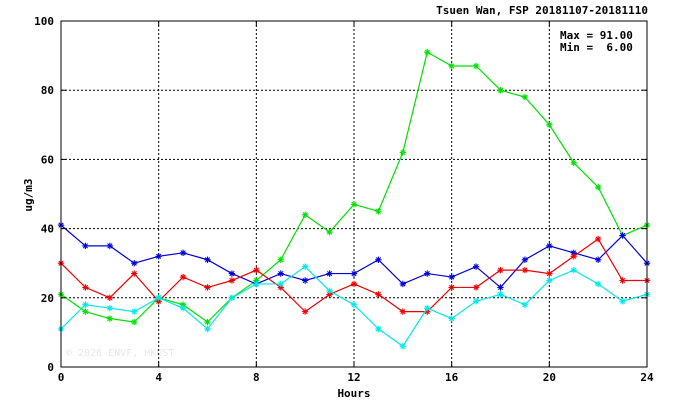  I want to click on y-tick-label: 0, so click(50, 367).